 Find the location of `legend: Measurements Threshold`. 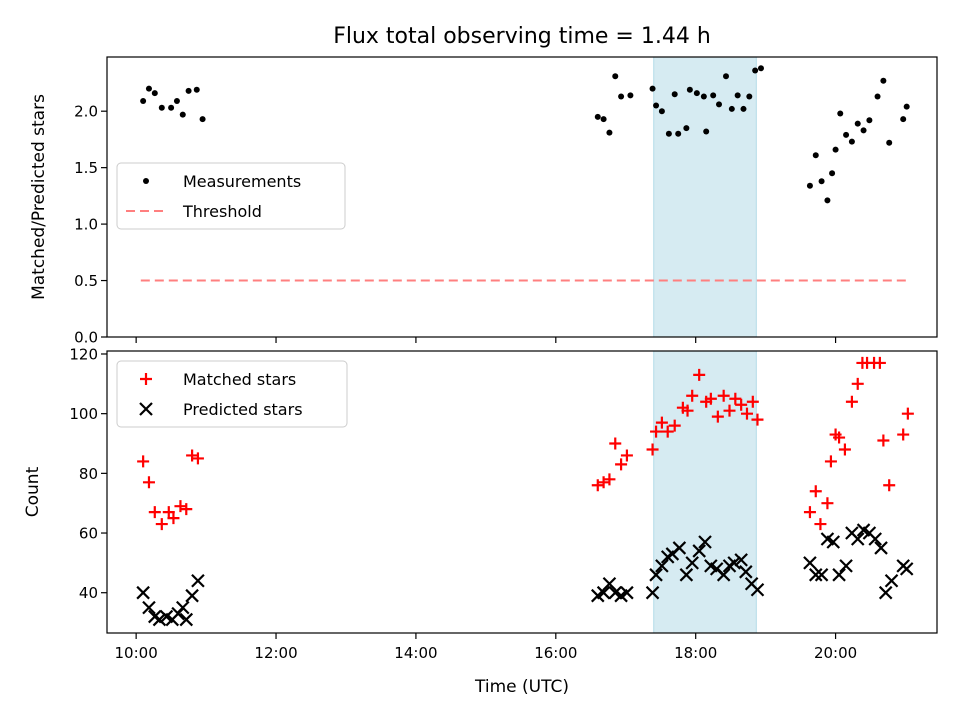

legend: Measurements Threshold is located at coordinates (231, 196).